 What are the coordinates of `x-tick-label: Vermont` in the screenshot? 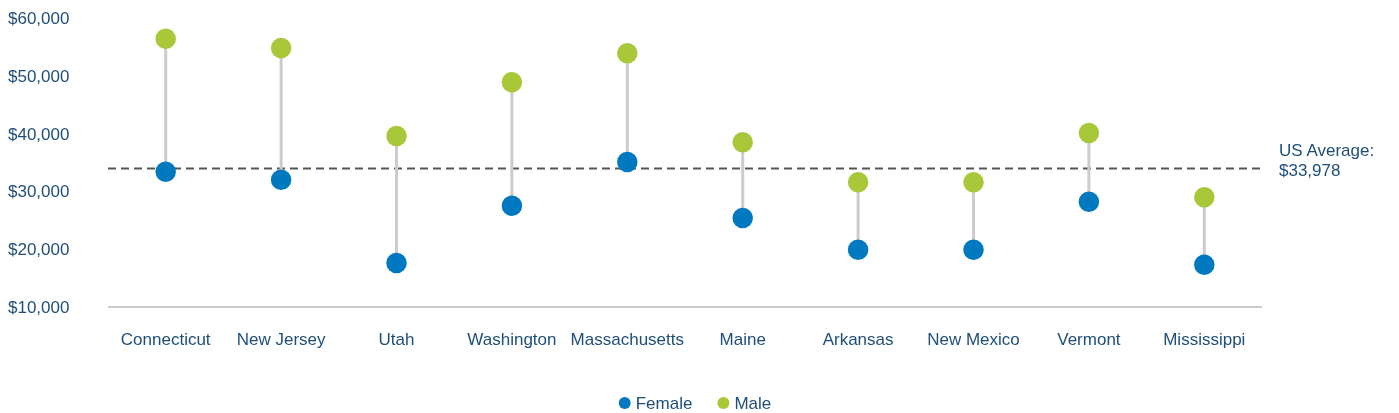 It's located at (1089, 340).